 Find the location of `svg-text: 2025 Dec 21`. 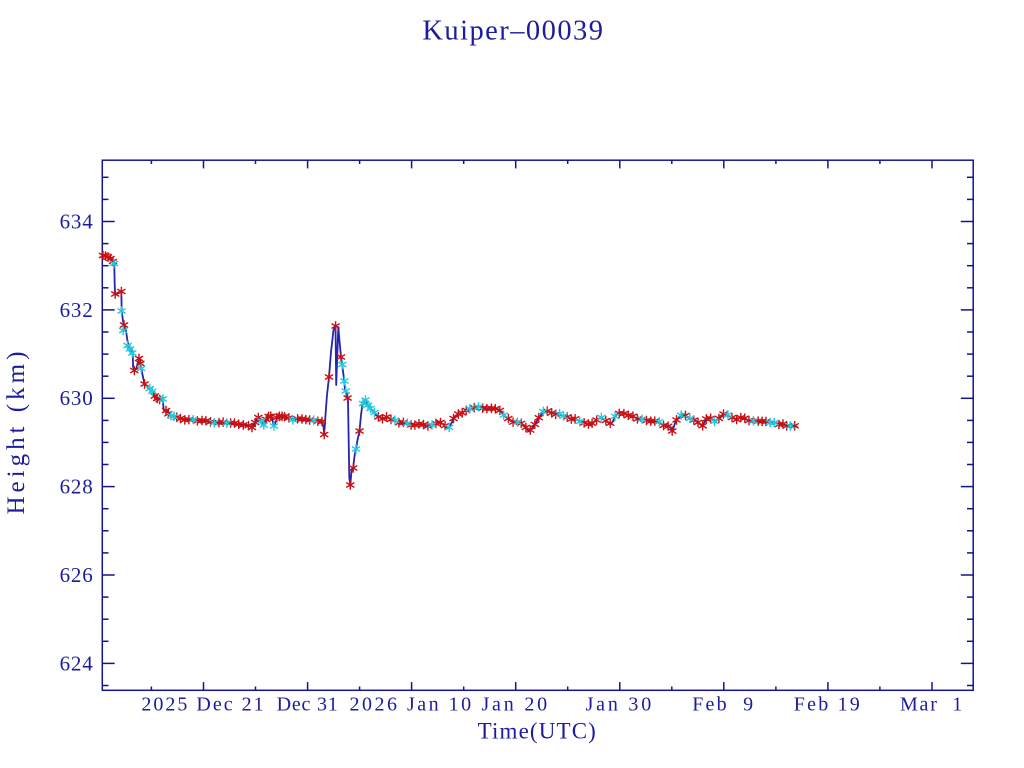

svg-text: 2025 Dec 21 is located at coordinates (203, 705).